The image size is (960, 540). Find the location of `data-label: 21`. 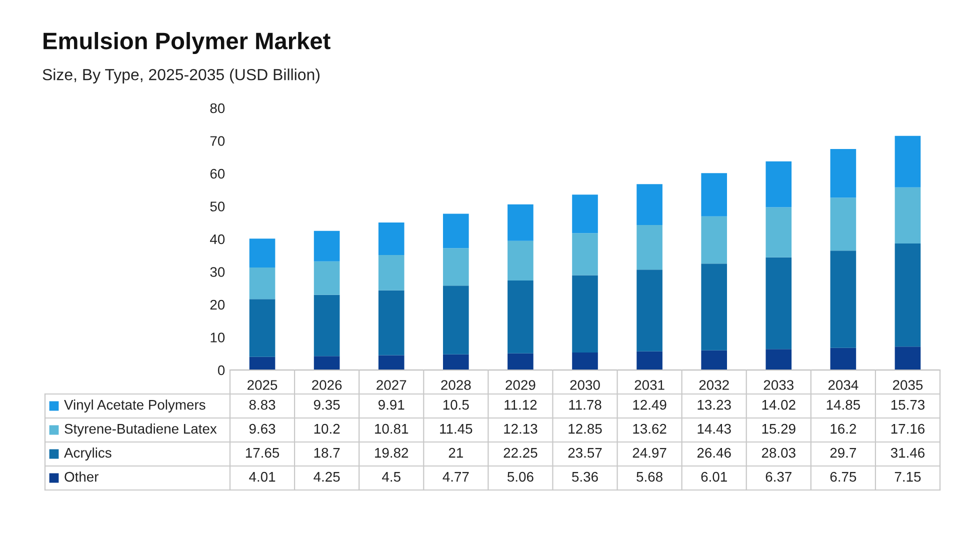

data-label: 21 is located at coordinates (455, 453).